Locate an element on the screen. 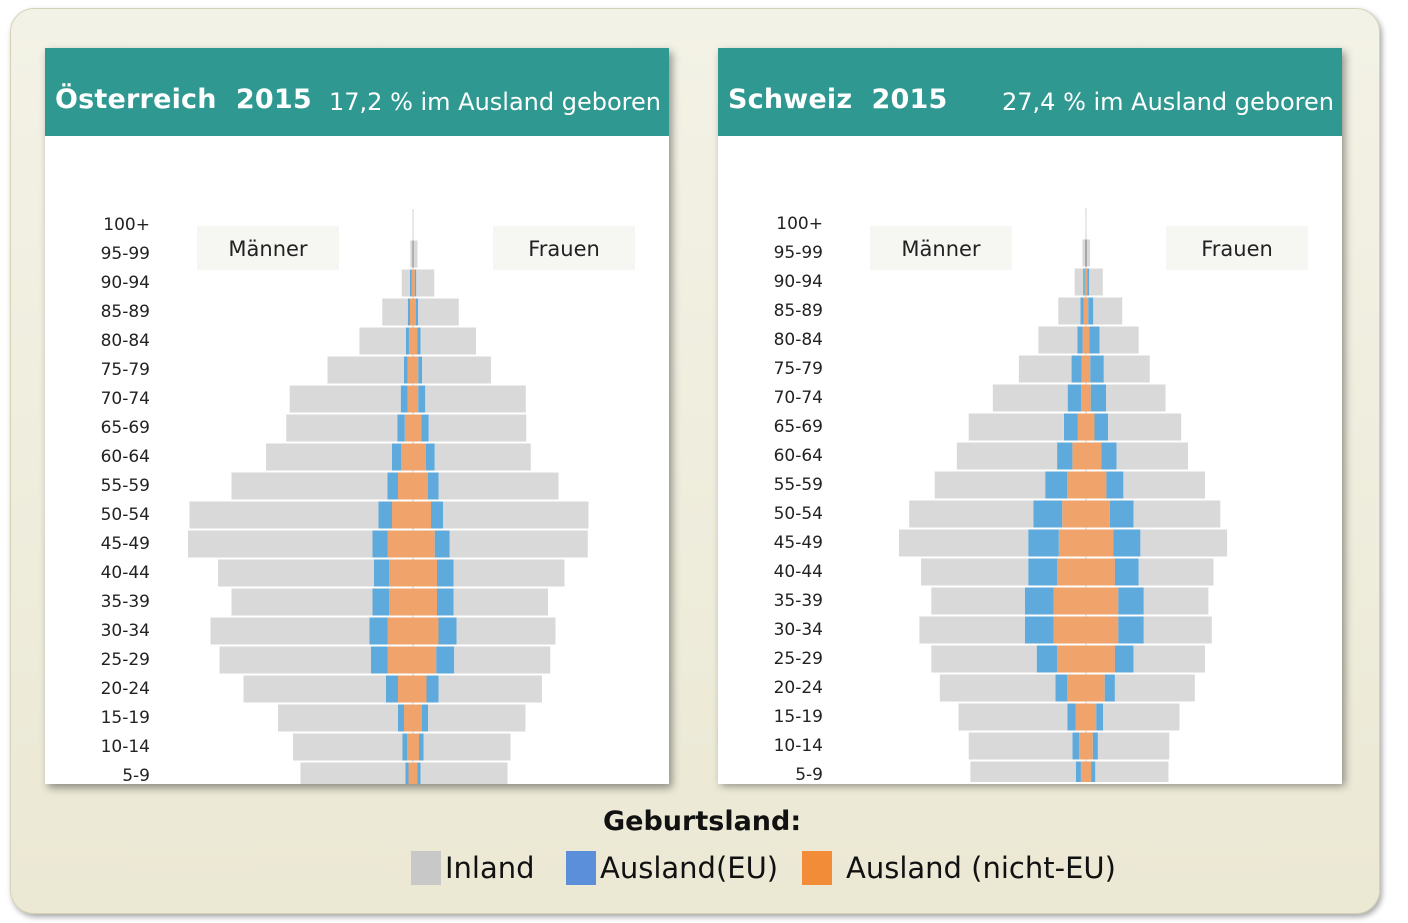 Image resolution: width=1408 pixels, height=923 pixels. legend-item-inland: Inland is located at coordinates (473, 868).